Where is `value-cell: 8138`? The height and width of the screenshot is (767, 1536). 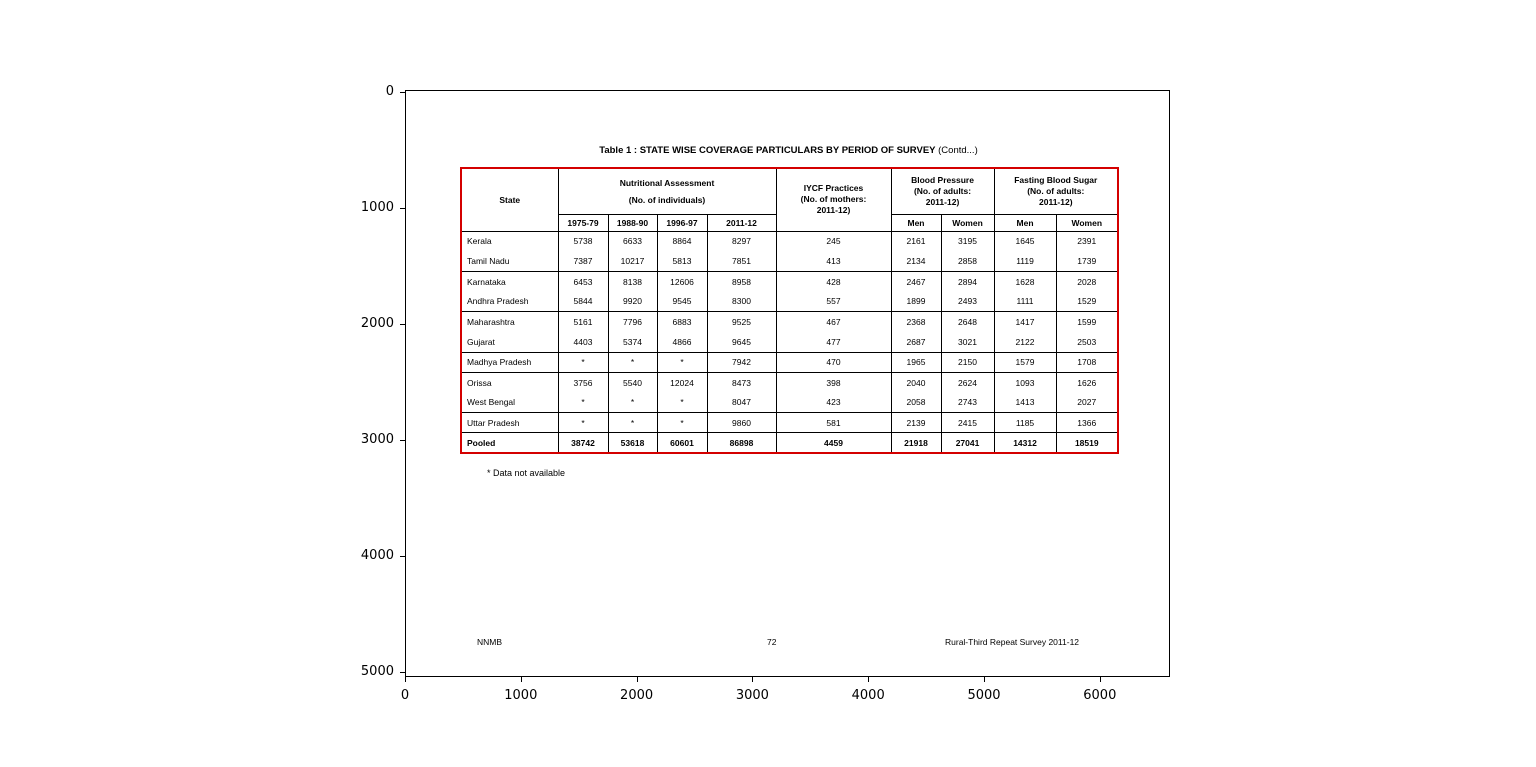
value-cell: 8138 is located at coordinates (632, 281).